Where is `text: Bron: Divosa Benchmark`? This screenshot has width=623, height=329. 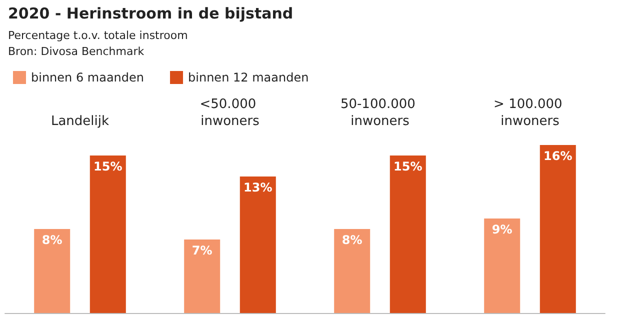 text: Bron: Divosa Benchmark is located at coordinates (76, 51).